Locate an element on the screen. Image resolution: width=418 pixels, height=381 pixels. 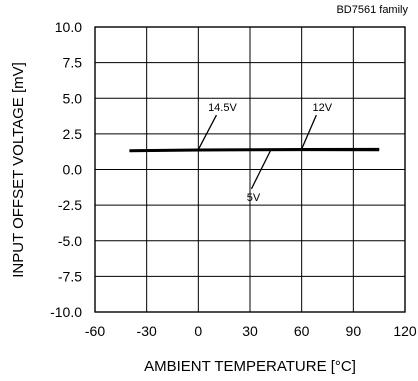
y-tick-label: 7.5 is located at coordinates (73, 63).